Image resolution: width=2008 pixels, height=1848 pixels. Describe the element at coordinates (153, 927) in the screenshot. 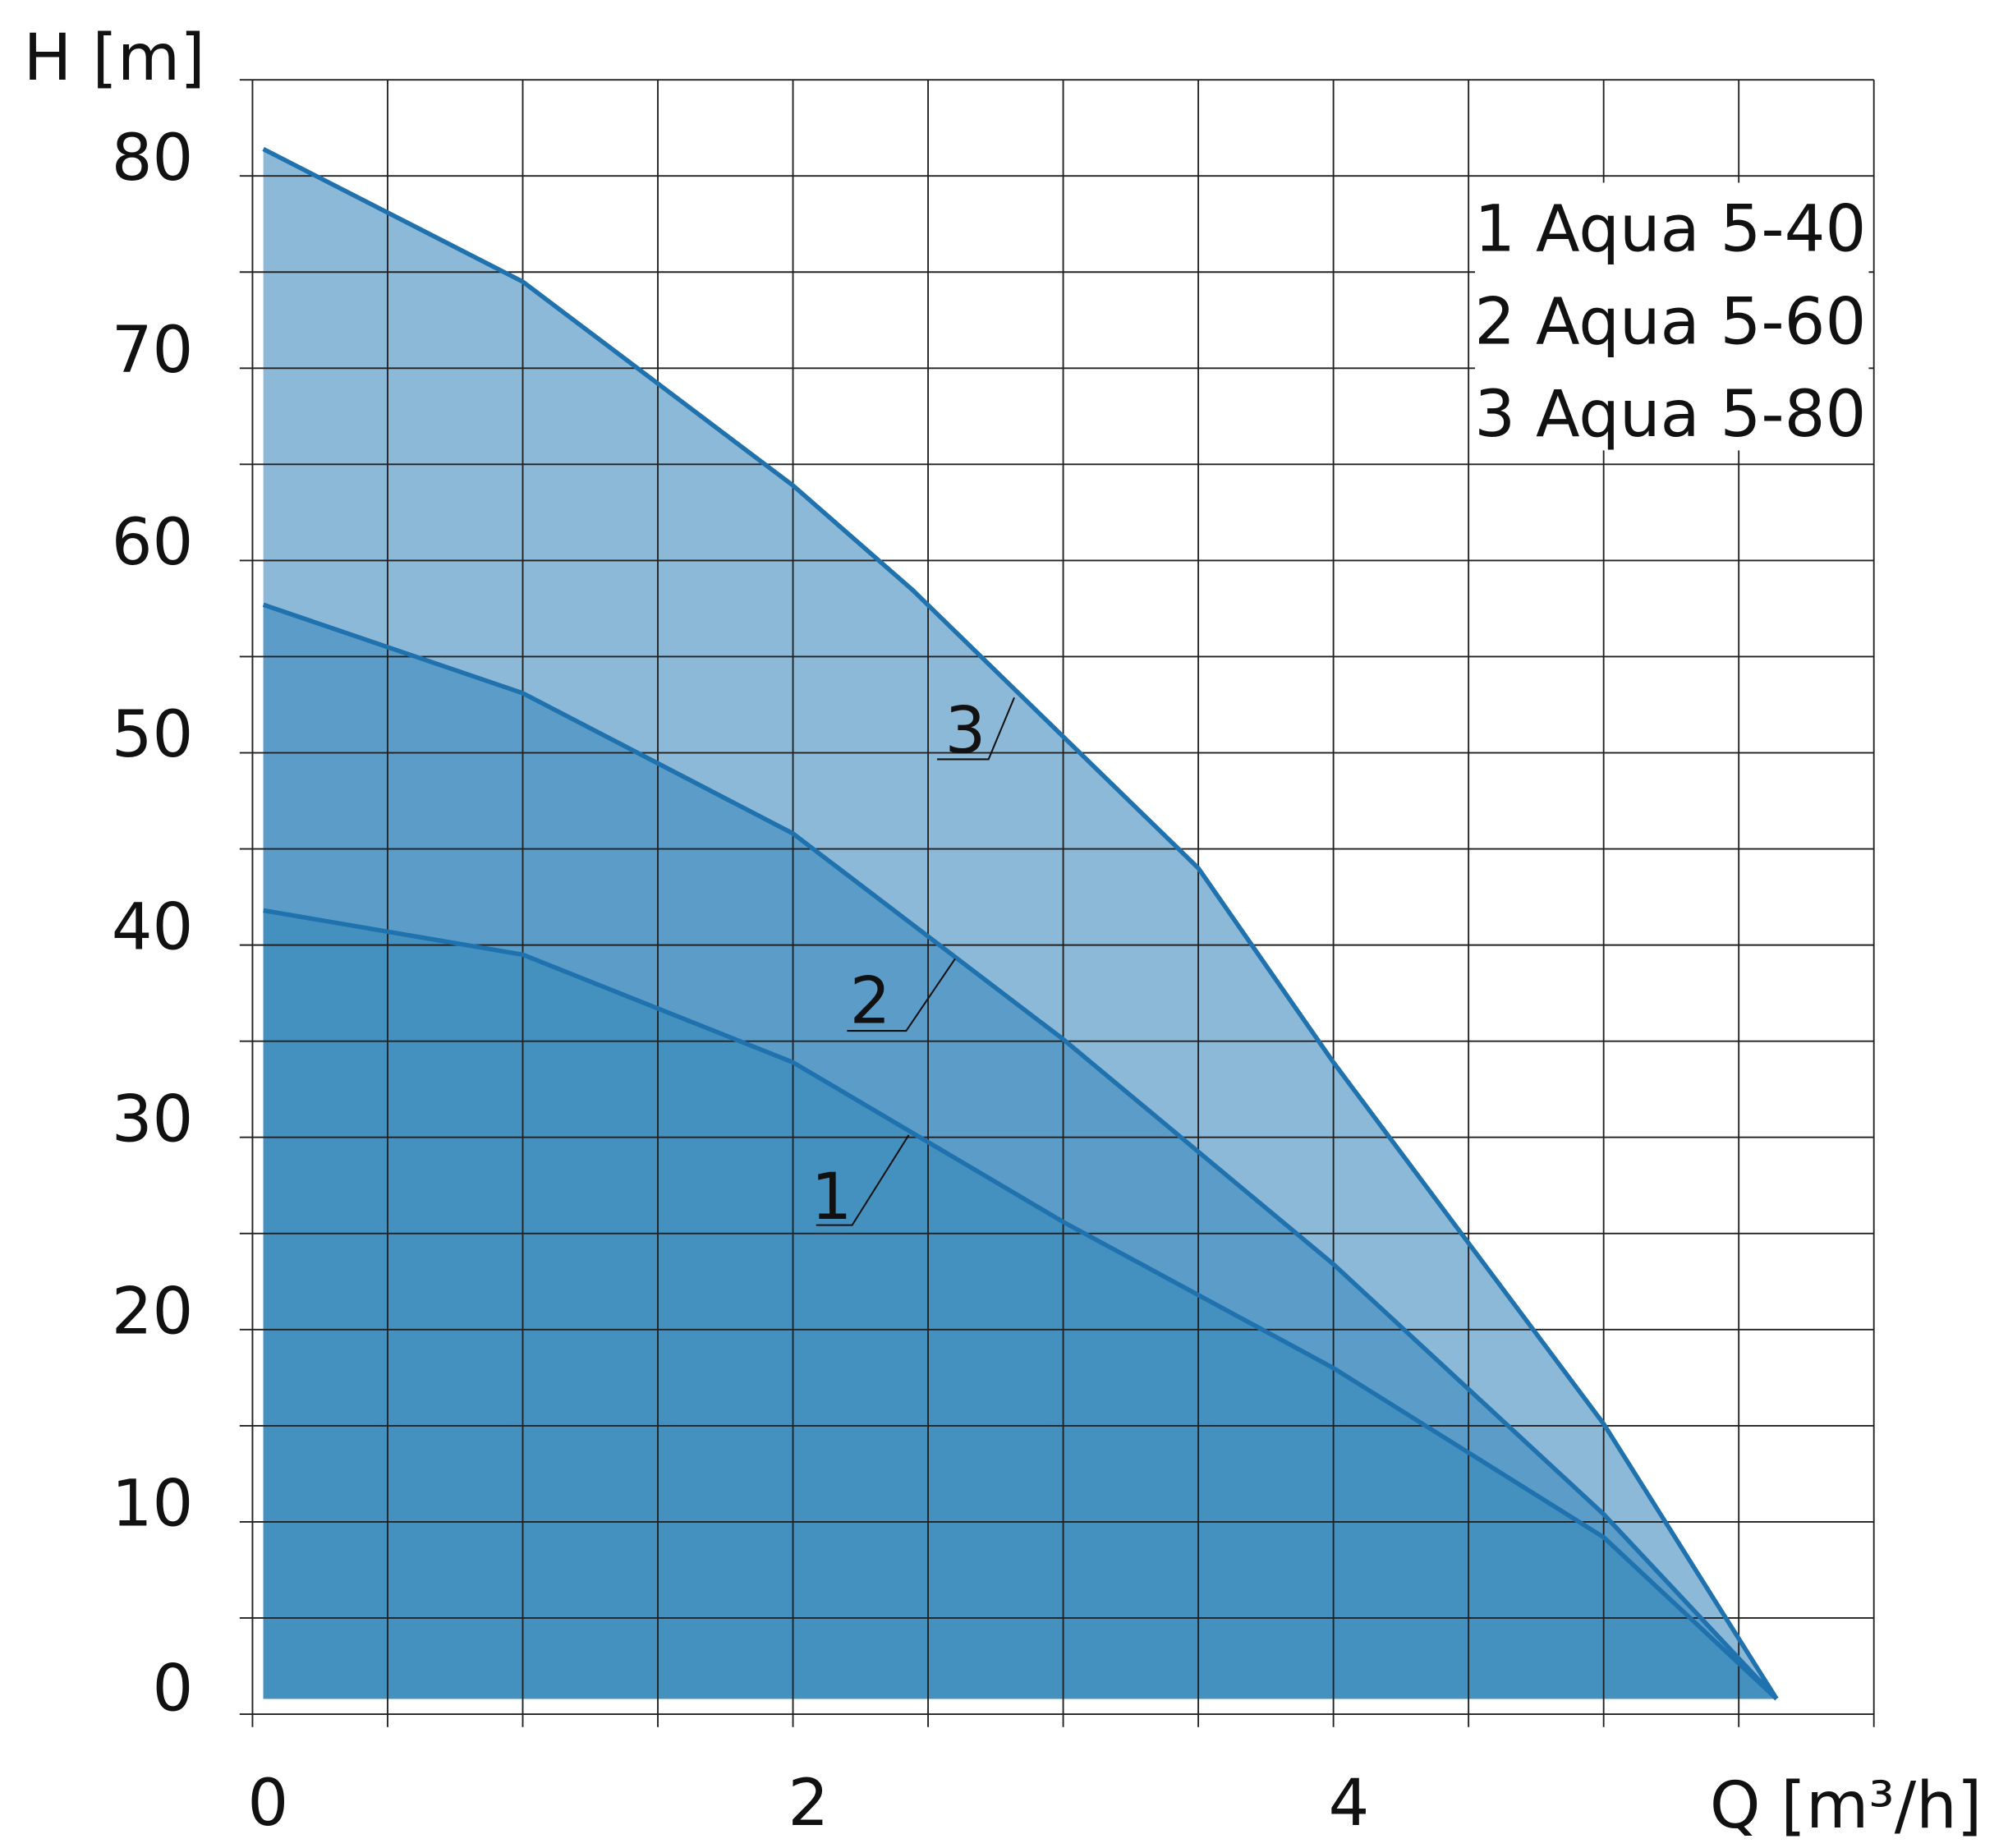

I see `y-tick-label: 40` at that location.